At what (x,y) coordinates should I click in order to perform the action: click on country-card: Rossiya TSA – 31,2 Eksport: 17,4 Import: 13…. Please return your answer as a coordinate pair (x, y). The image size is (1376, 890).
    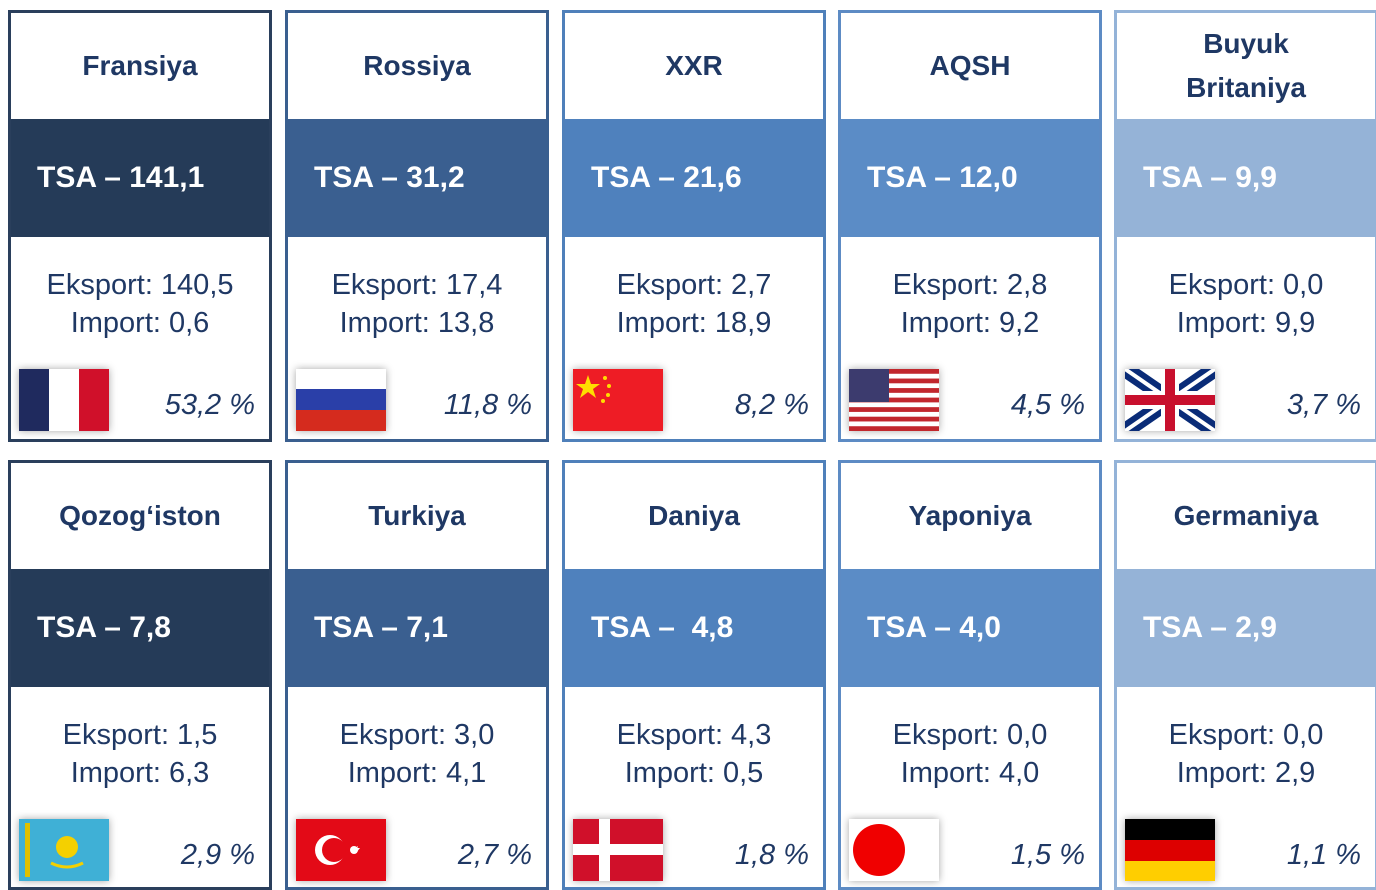
    Looking at the image, I should click on (417, 226).